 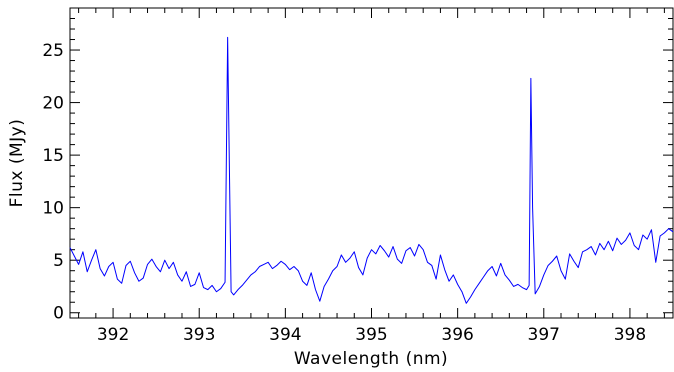 I want to click on x-axis-label: Wavelength (nm), so click(x=371, y=359).